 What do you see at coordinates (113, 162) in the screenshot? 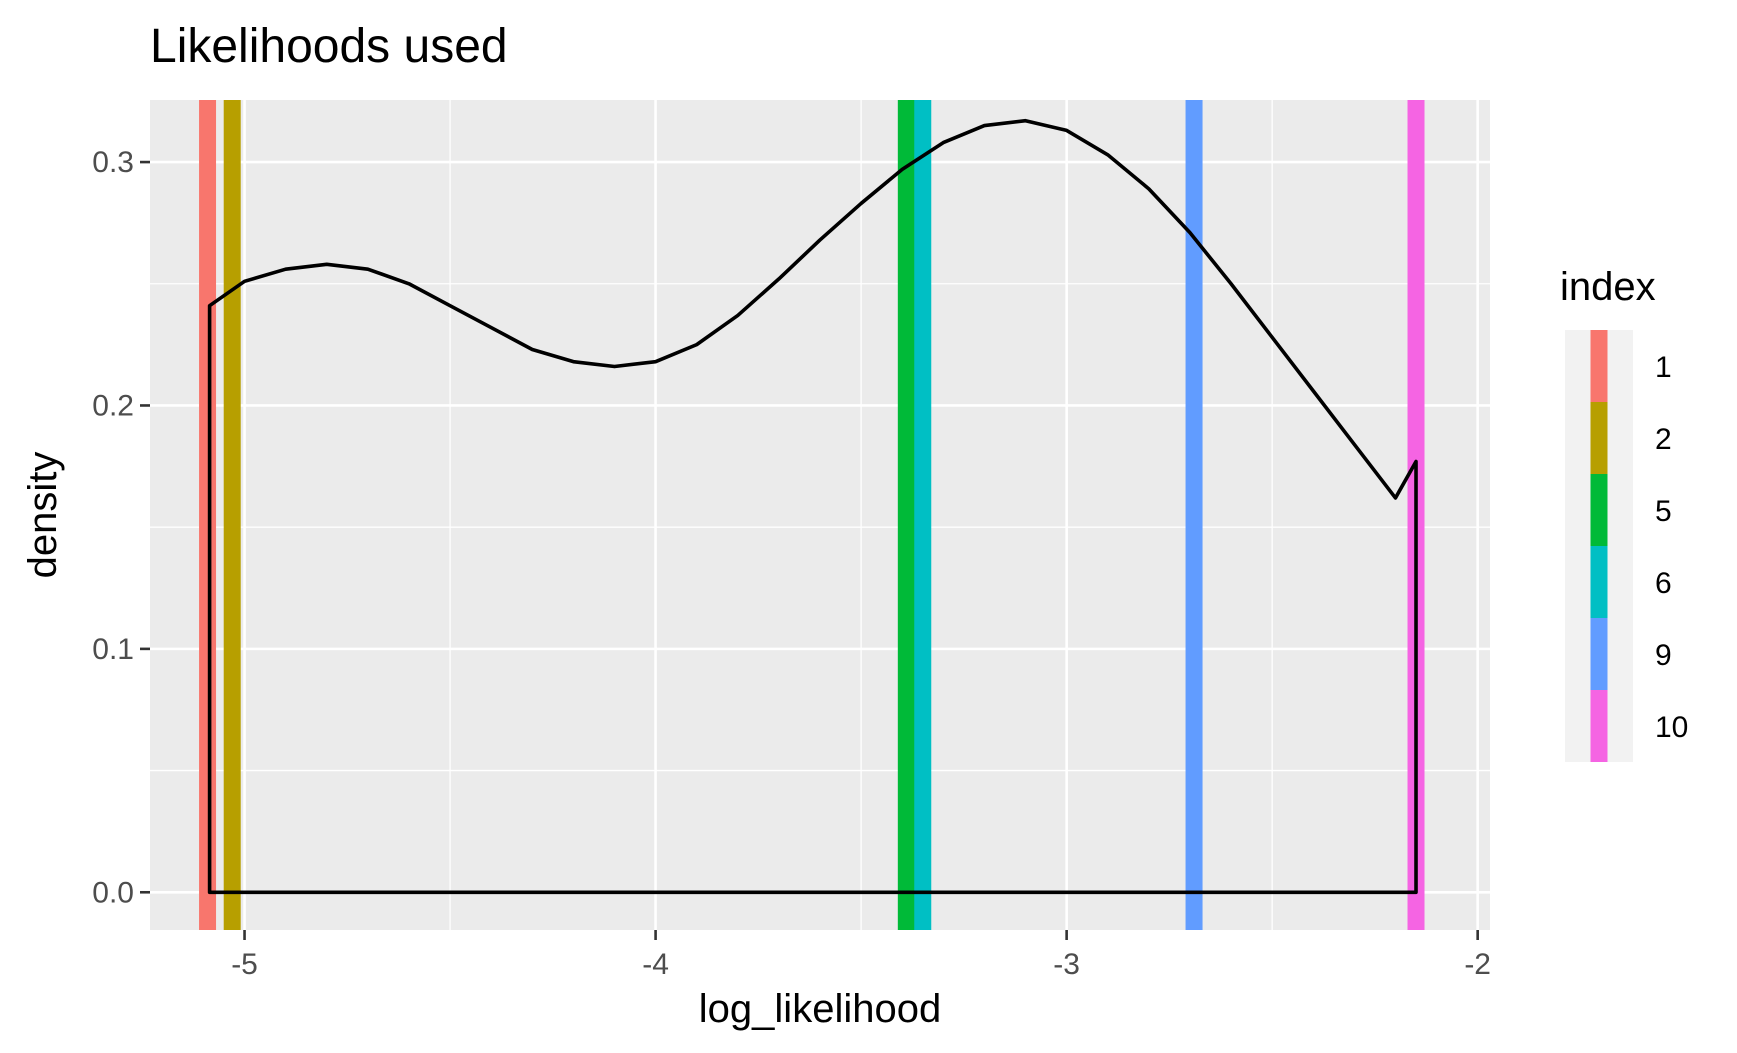
I see `y-tick-label: 0.3` at bounding box center [113, 162].